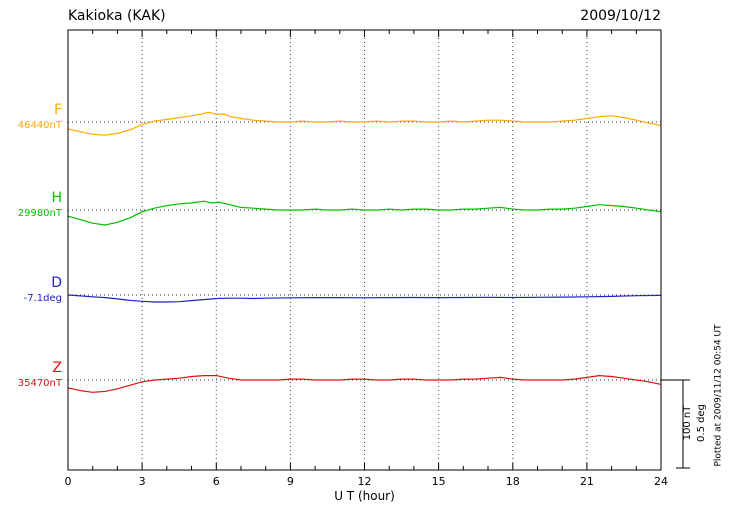  I want to click on channel-baseline-value-z: 35470nT, so click(39, 383).